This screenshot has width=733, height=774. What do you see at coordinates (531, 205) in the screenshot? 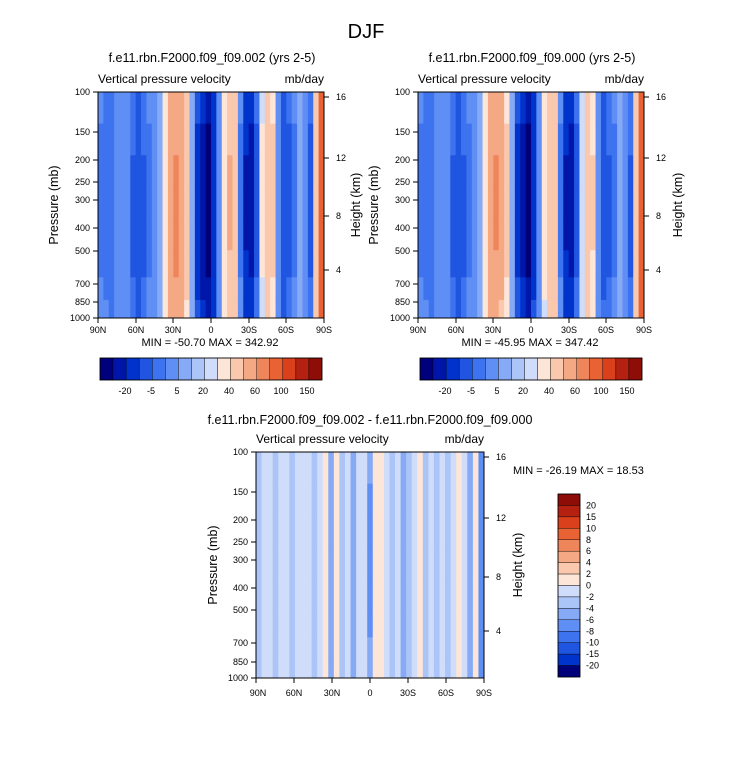
I see `field-columns` at bounding box center [531, 205].